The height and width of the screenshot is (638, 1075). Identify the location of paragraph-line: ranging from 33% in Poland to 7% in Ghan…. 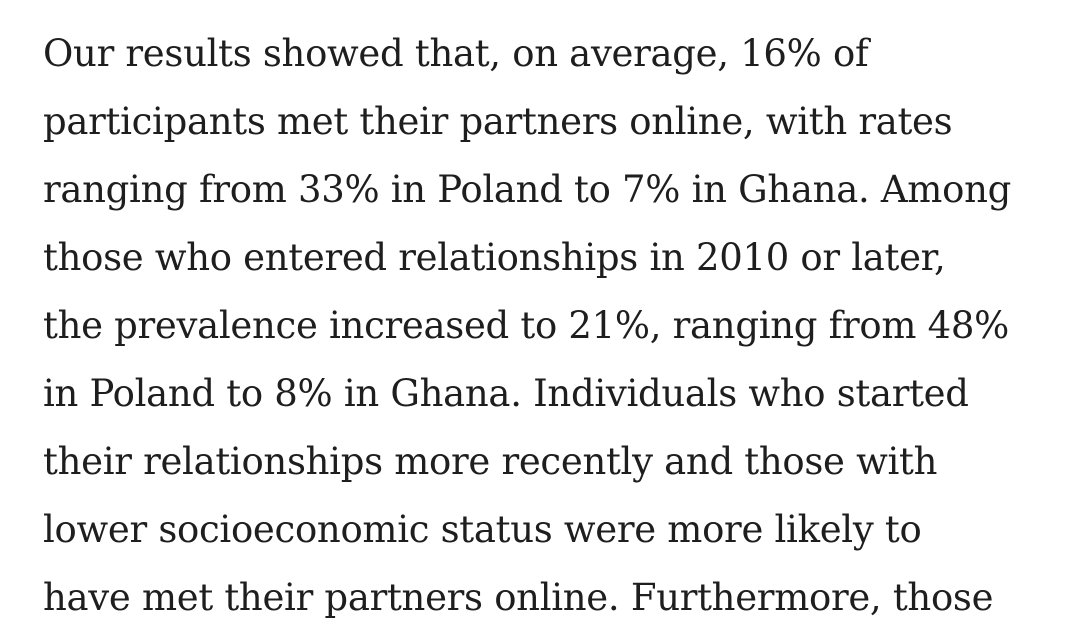
(527, 189).